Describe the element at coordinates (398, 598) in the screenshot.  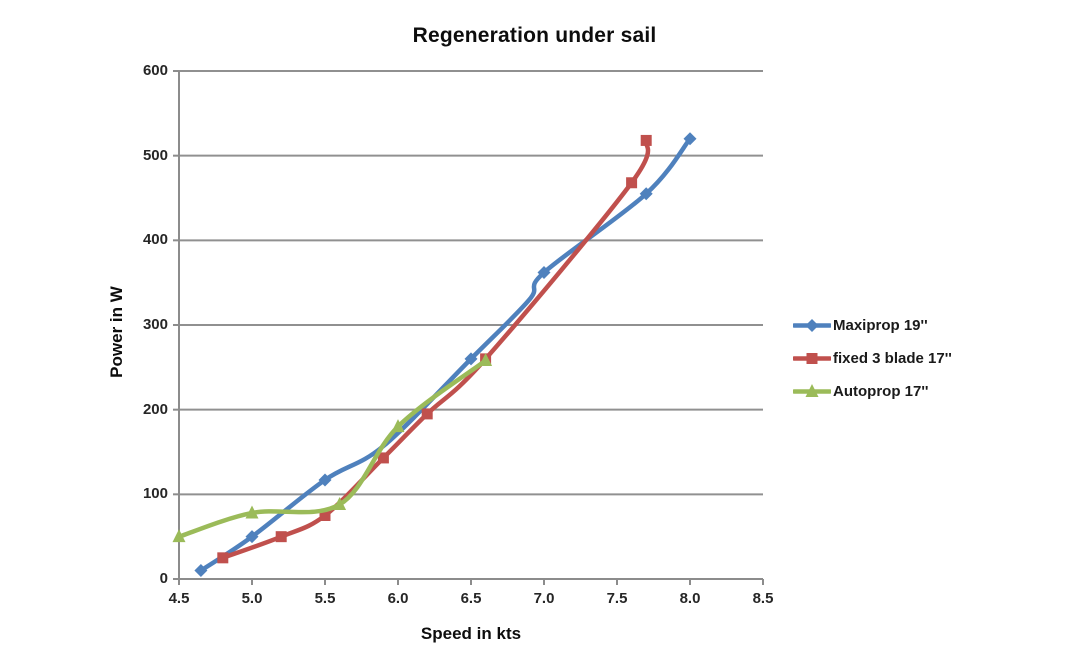
I see `x-tick-label: 6.0` at that location.